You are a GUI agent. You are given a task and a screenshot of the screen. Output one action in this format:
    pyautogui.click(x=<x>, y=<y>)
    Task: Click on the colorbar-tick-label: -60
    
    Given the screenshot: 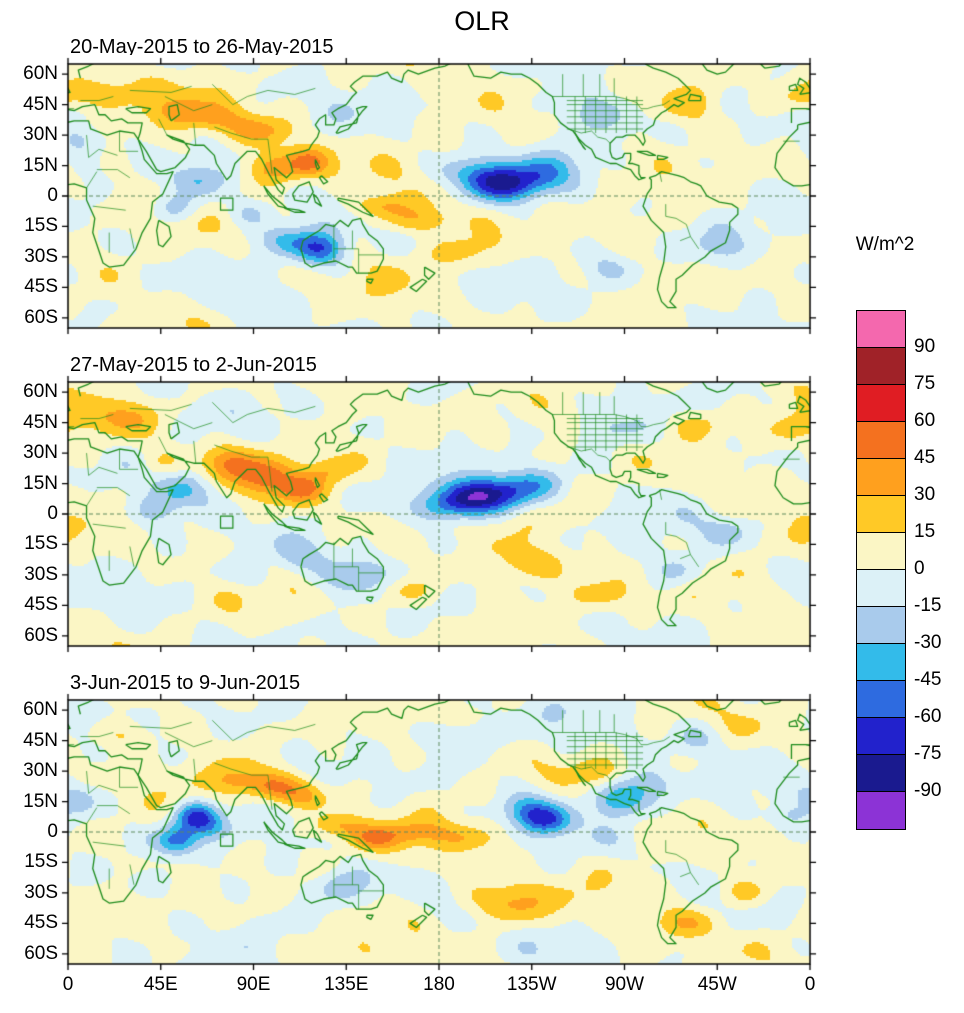 What is the action you would take?
    pyautogui.click(x=928, y=716)
    